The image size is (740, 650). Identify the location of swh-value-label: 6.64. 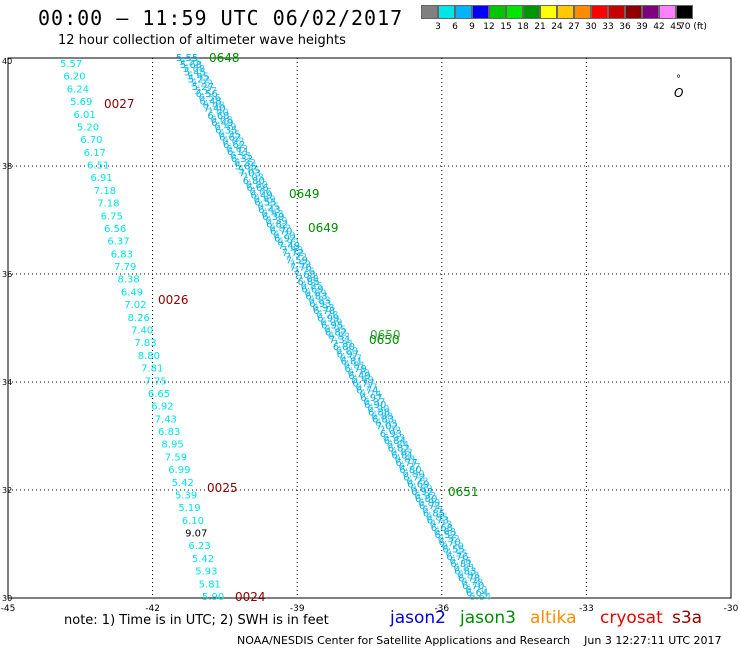
(480, 597).